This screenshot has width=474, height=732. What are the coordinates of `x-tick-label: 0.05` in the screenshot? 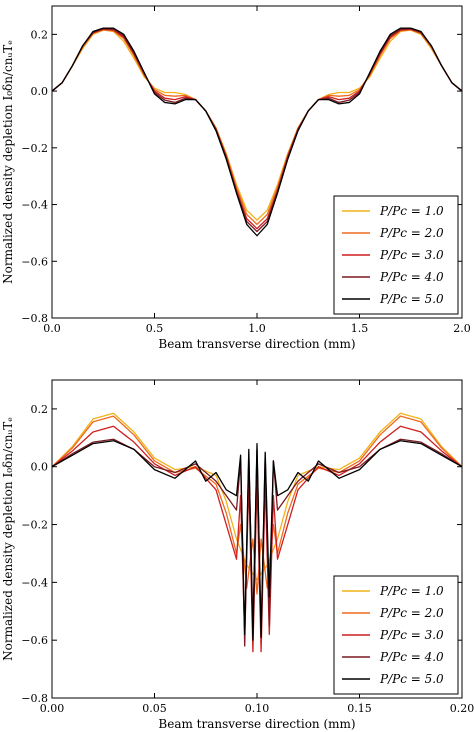 It's located at (154, 708).